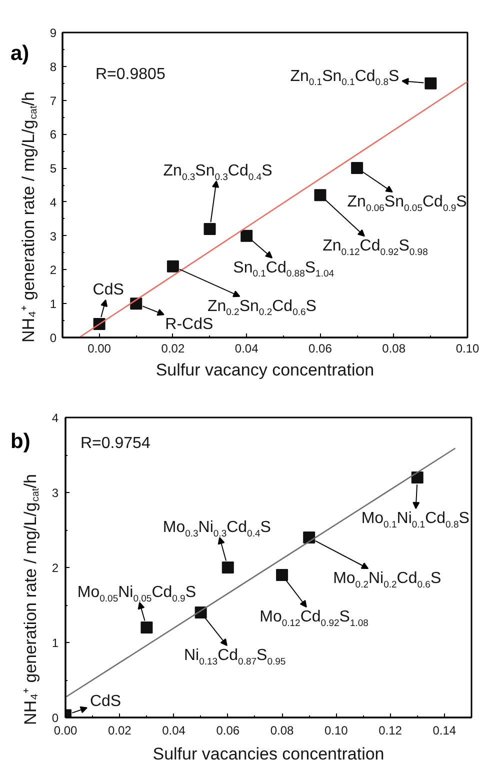 The image size is (485, 767). Describe the element at coordinates (53, 169) in the screenshot. I see `y-tick-label: 5` at that location.